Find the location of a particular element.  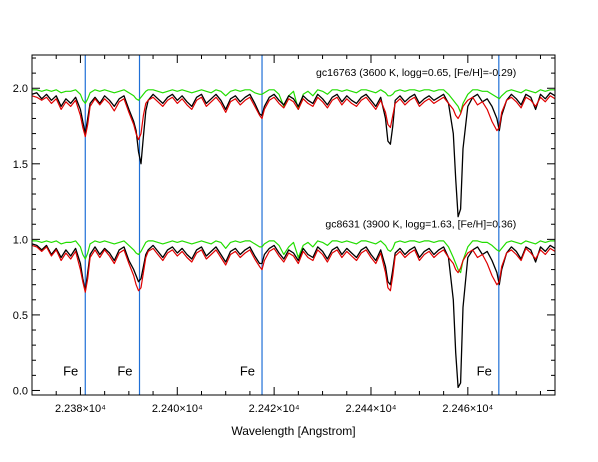

y-tick-label-2: 0.5 is located at coordinates (20, 316).